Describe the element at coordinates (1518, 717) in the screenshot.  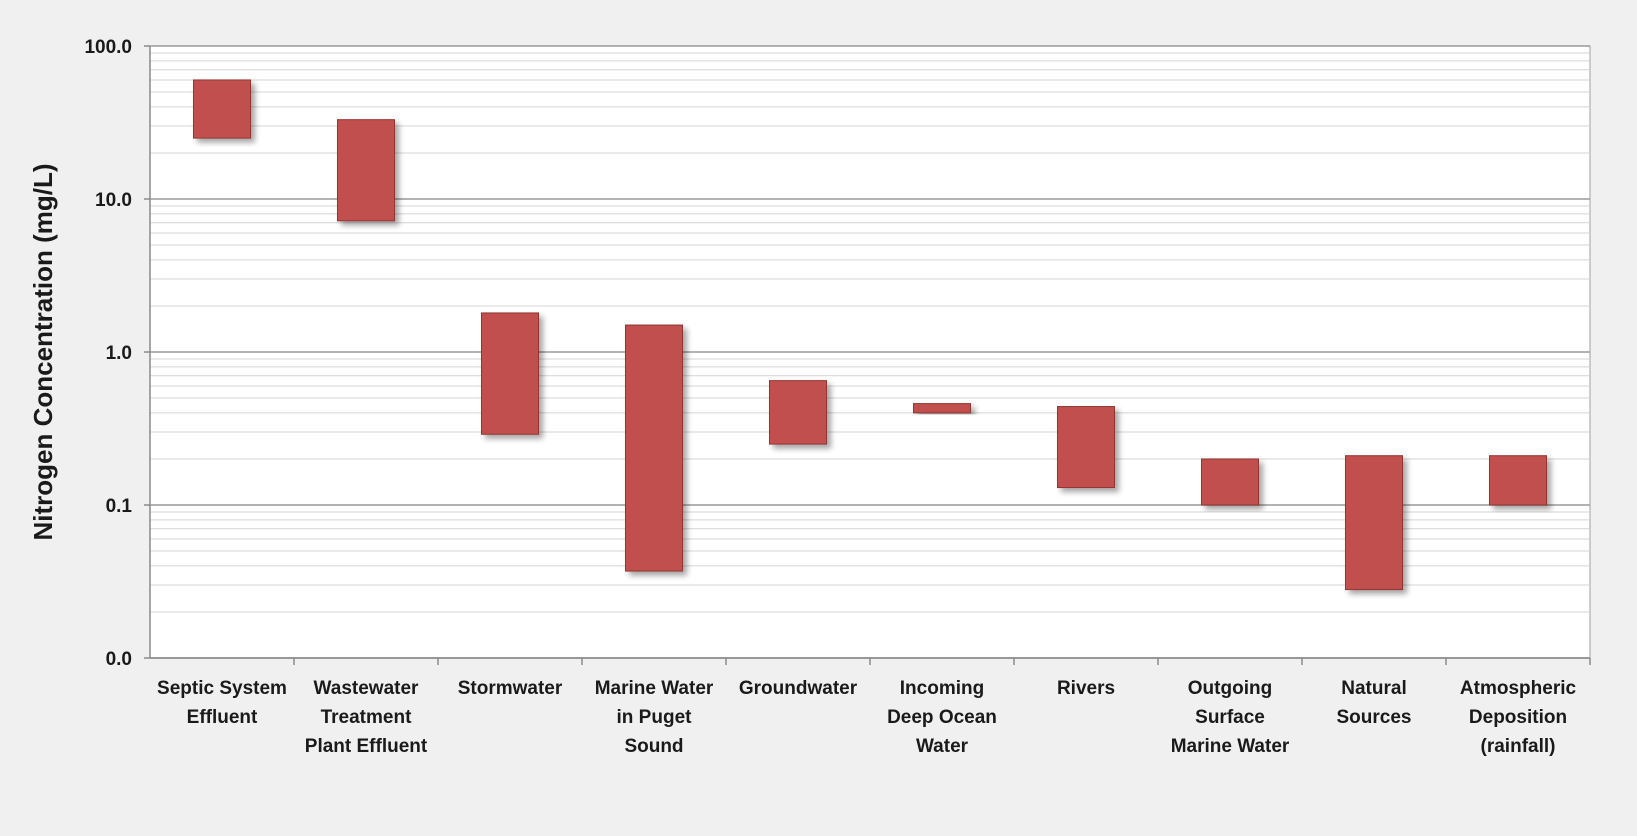
I see `x-tick-label: Atmospheric Deposition (rainfall)` at that location.